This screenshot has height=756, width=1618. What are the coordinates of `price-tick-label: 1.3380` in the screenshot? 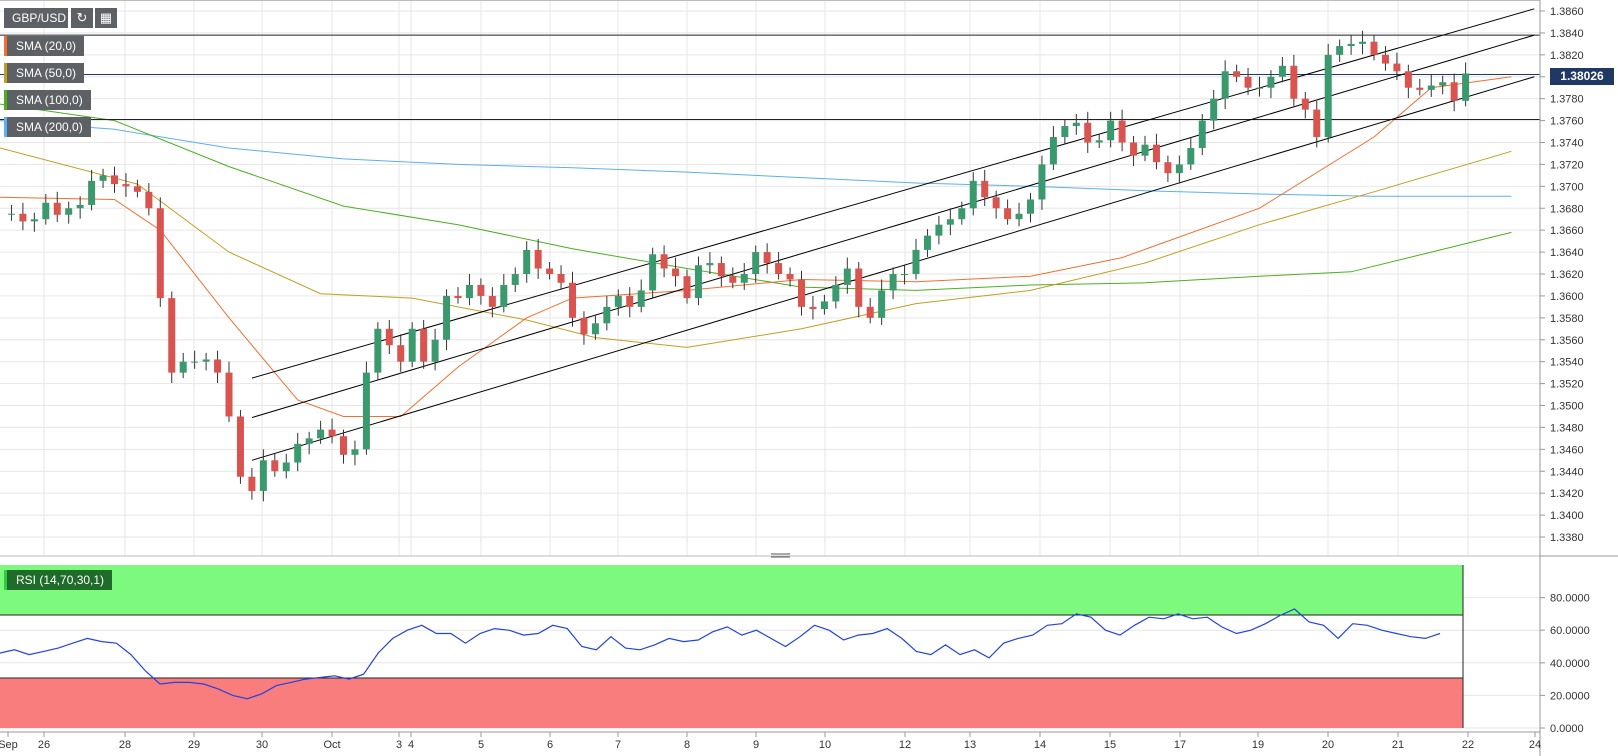 It's located at (1567, 538).